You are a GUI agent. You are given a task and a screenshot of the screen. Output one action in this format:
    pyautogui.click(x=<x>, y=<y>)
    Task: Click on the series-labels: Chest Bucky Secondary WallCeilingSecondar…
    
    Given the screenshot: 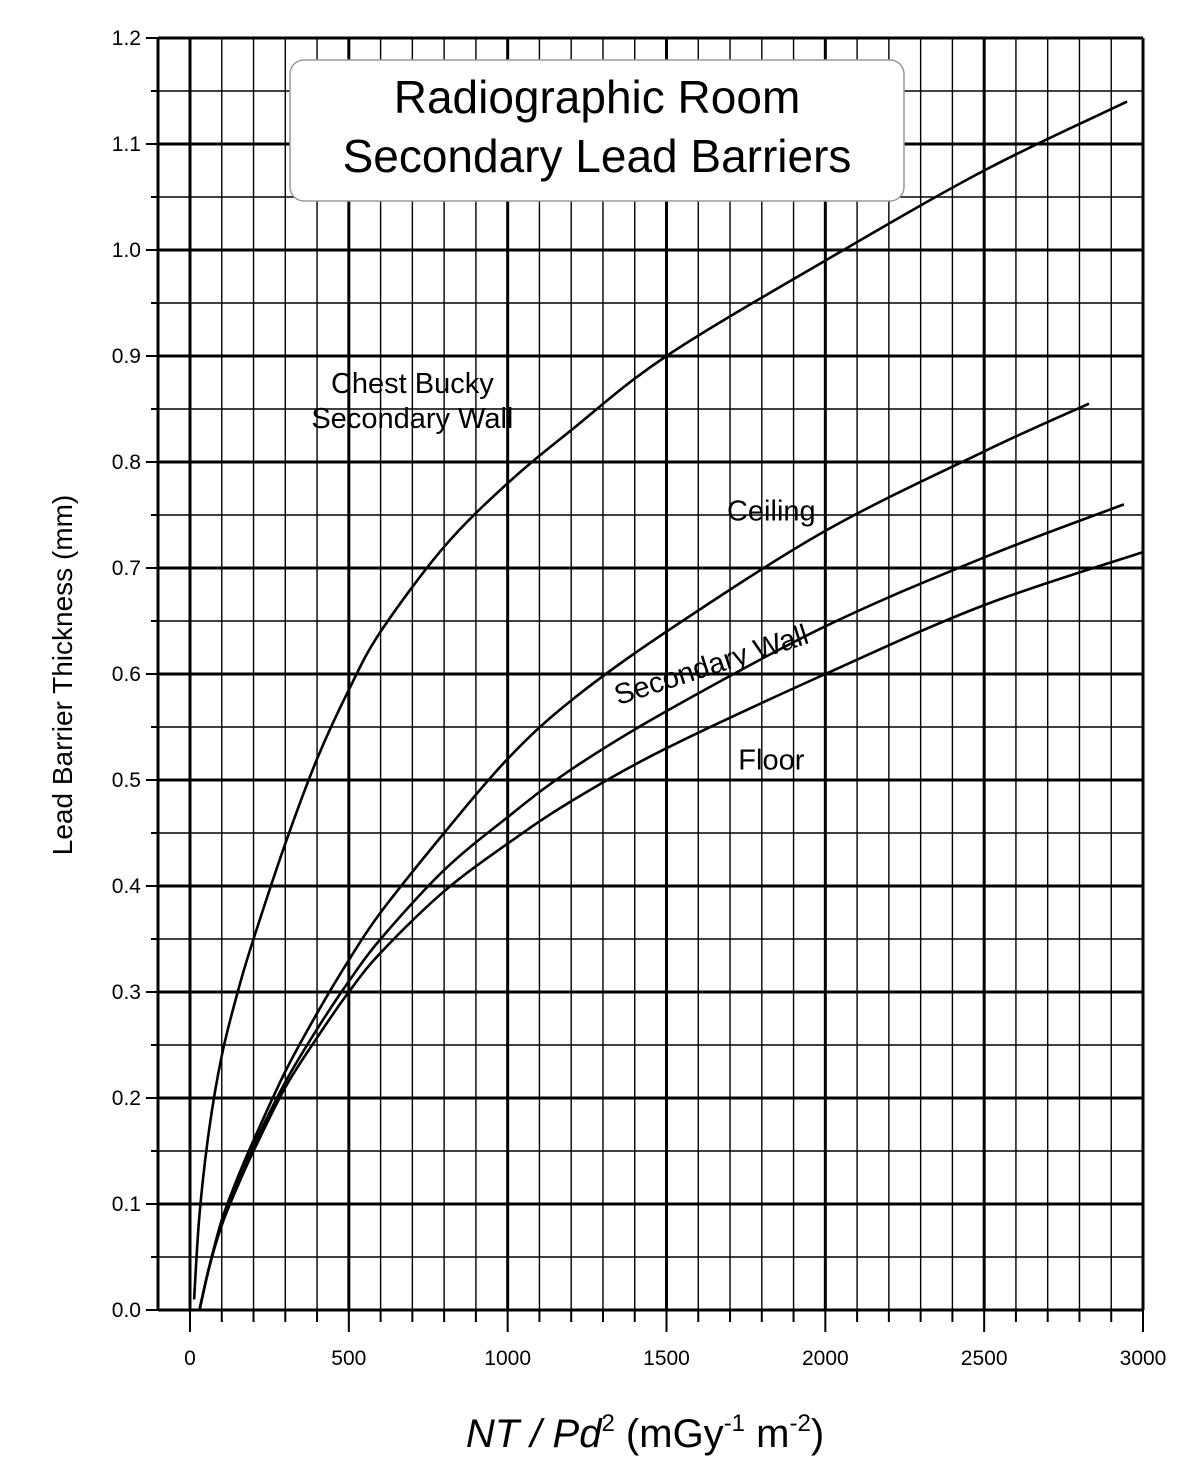 What is the action you would take?
    pyautogui.click(x=563, y=572)
    